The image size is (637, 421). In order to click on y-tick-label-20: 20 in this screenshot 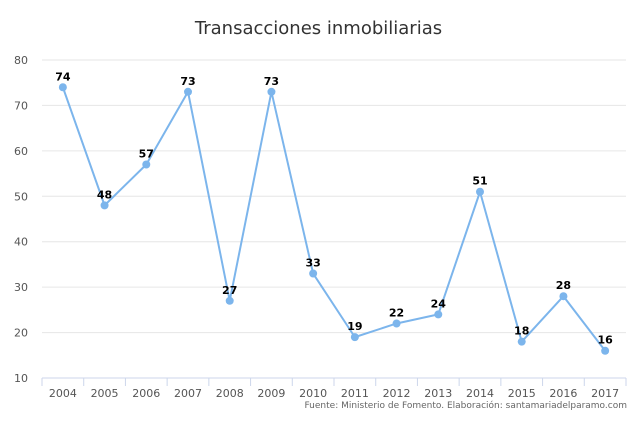, I will do `click(21, 333)`.